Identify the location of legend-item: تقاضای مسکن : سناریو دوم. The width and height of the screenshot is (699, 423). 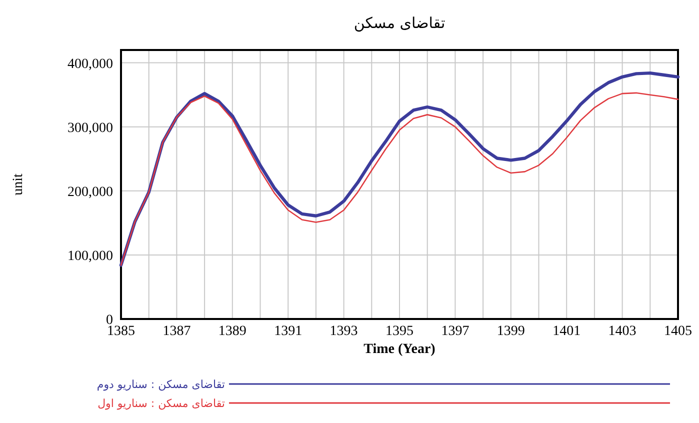
(383, 384).